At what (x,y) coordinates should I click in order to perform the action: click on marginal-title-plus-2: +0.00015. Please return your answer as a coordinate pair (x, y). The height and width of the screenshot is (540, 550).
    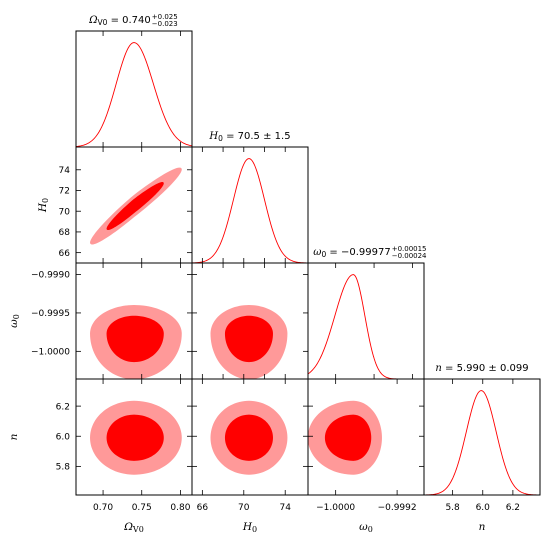
    Looking at the image, I should click on (409, 249).